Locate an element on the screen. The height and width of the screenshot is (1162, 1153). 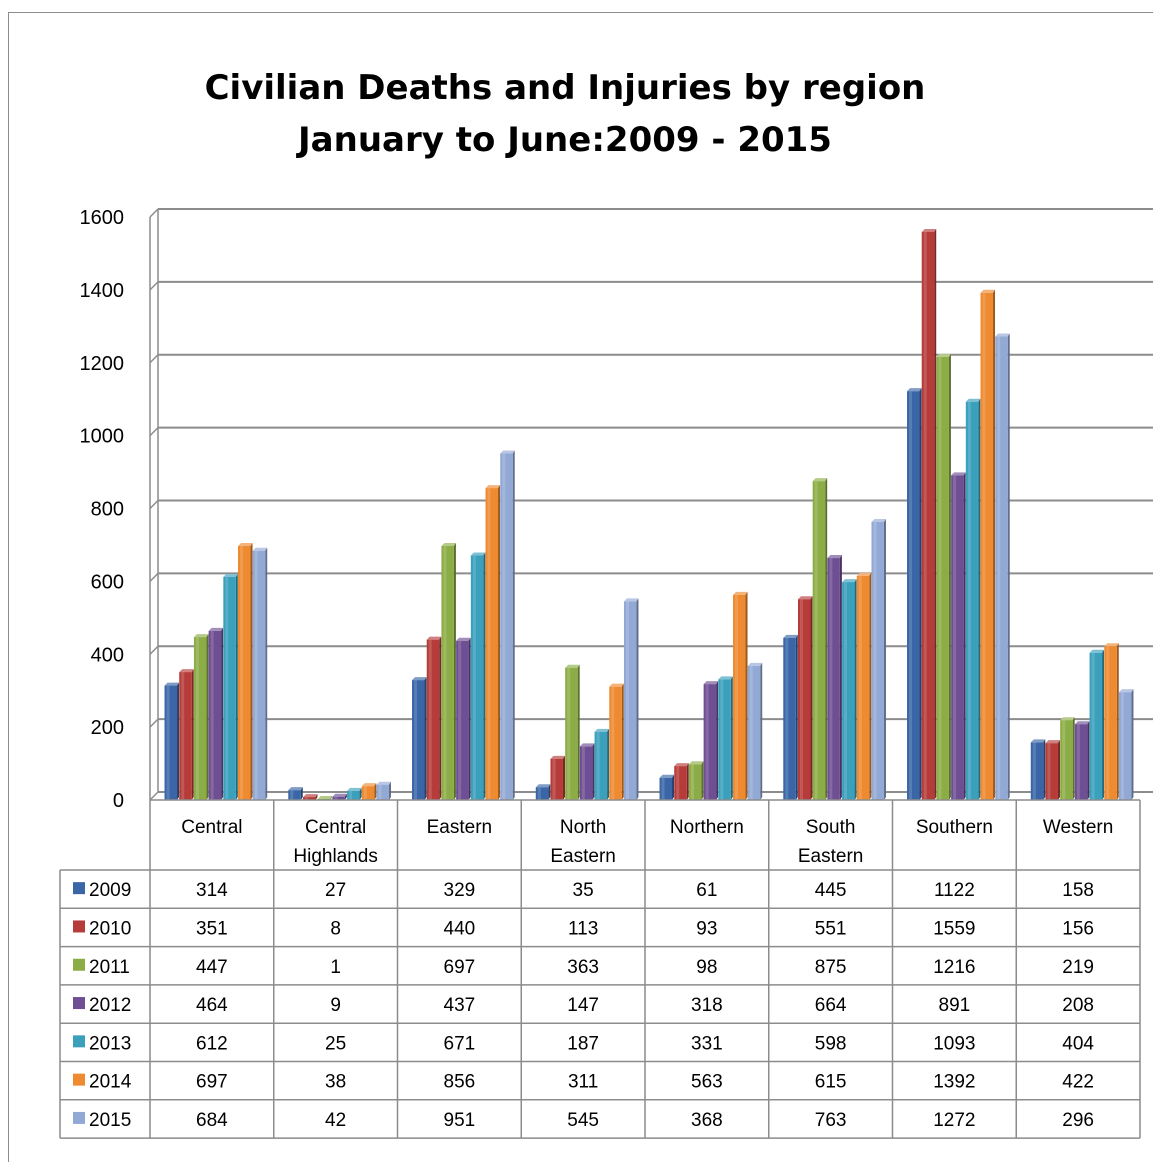
table-cell: 158 is located at coordinates (1078, 890).